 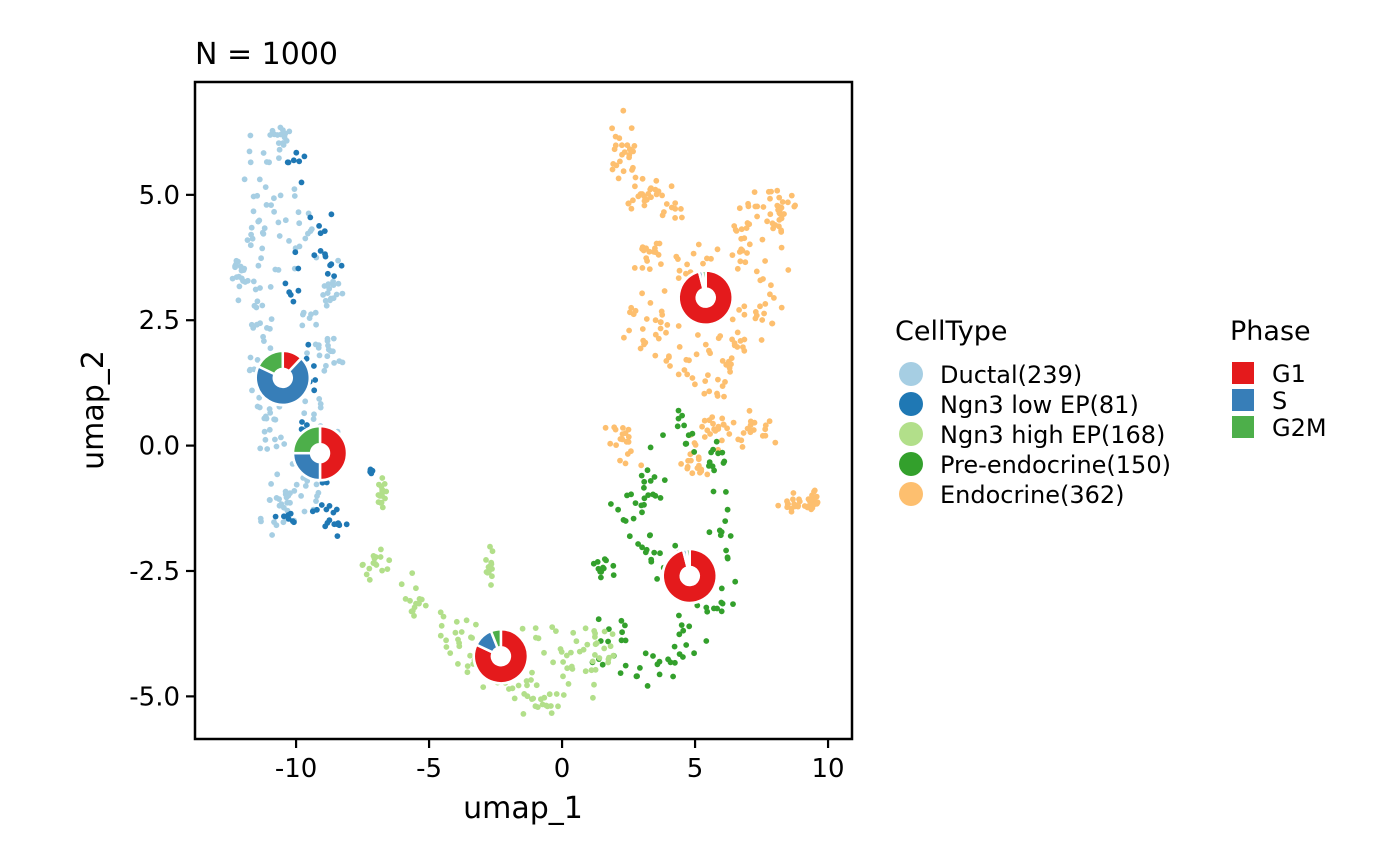 I want to click on pie-slice-g1, so click(x=689, y=576).